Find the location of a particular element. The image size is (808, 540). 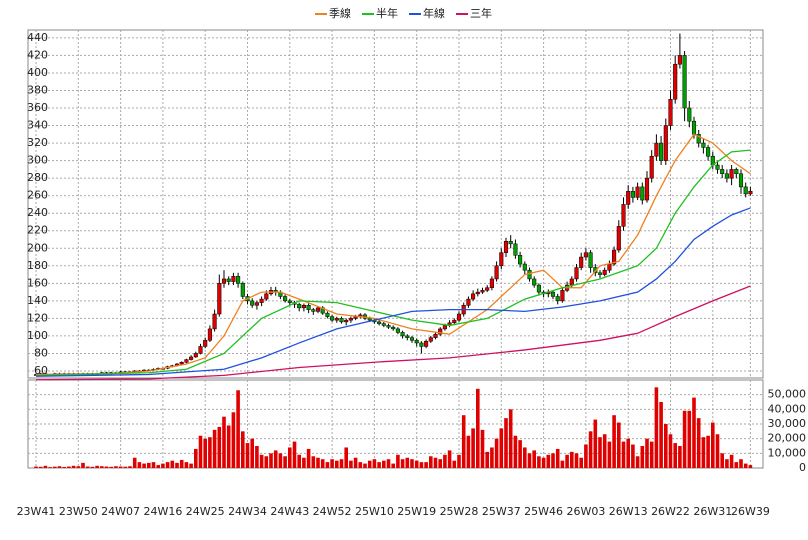

y-tick-label: 320 is located at coordinates (37, 142).